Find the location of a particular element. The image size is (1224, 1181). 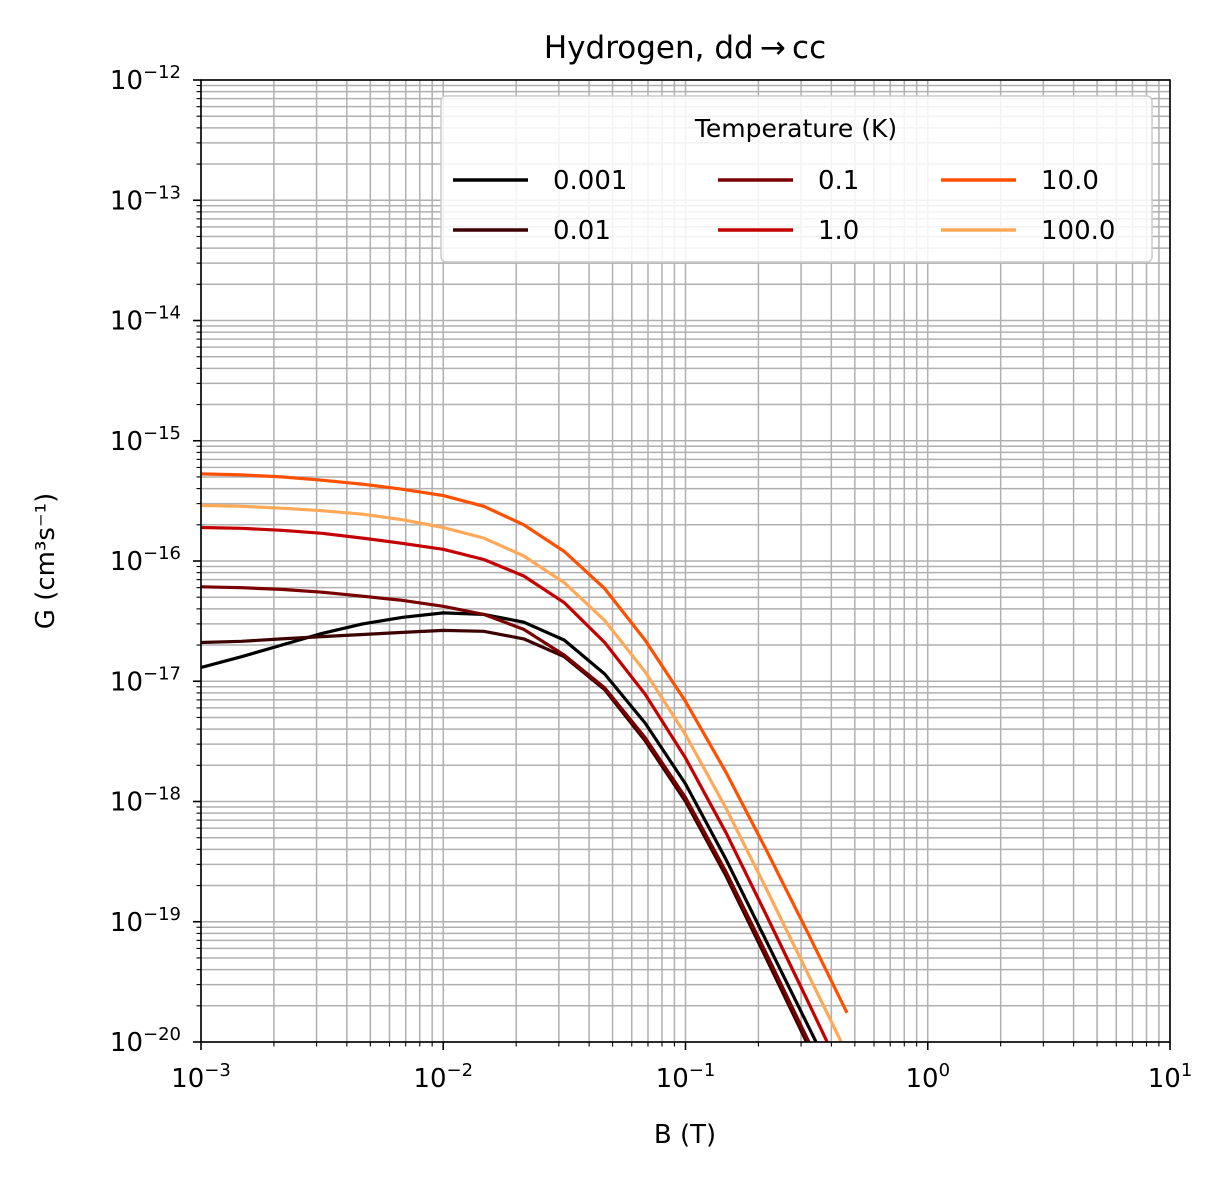

legend-label: 0.01 is located at coordinates (582, 231).